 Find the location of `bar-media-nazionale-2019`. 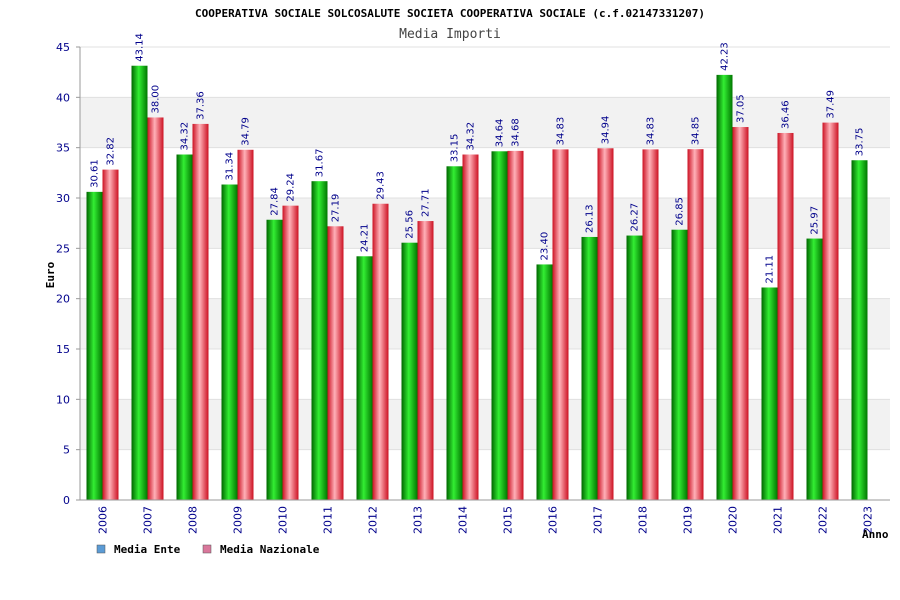

bar-media-nazionale-2019 is located at coordinates (695, 324).